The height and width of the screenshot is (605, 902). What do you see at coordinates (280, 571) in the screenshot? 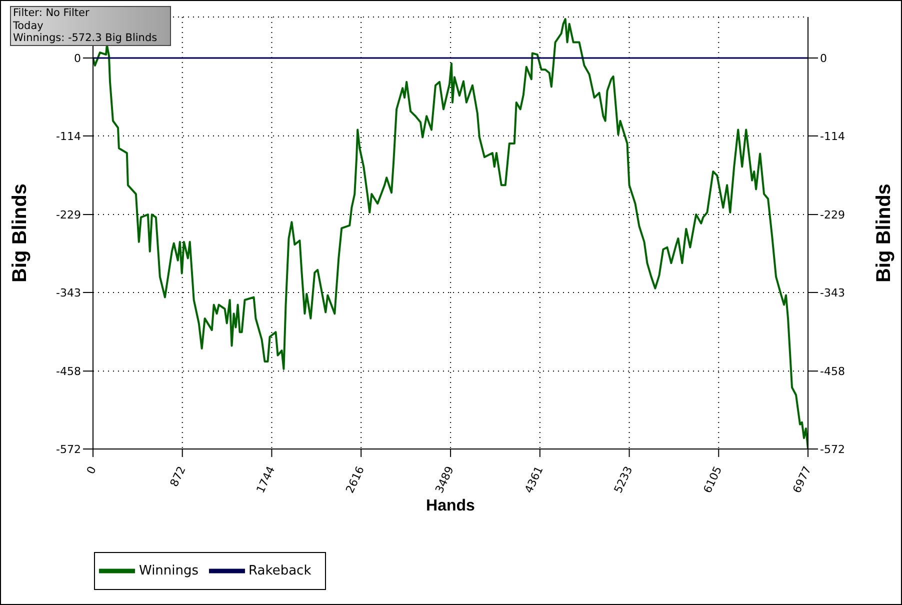
I see `legend-label: Rakeback` at bounding box center [280, 571].